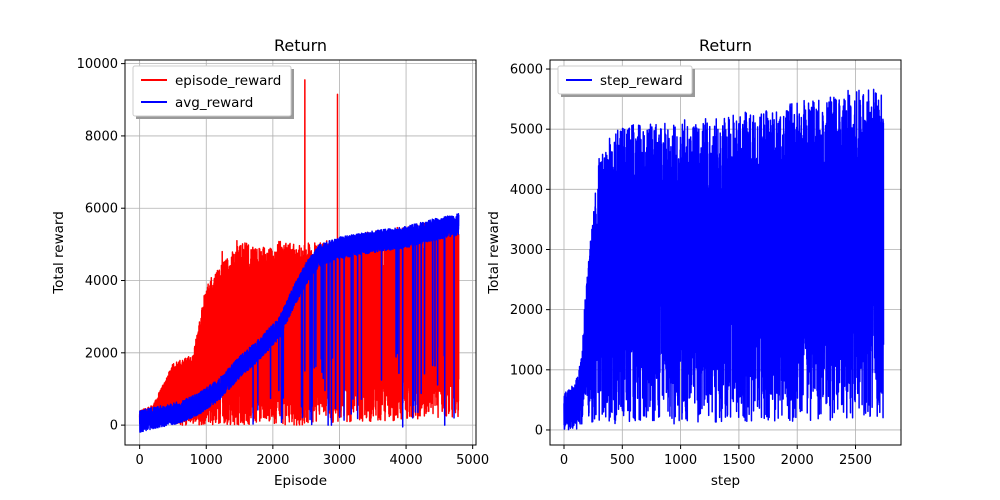 The image size is (1000, 500). I want to click on x-tick-label: 500, so click(622, 460).